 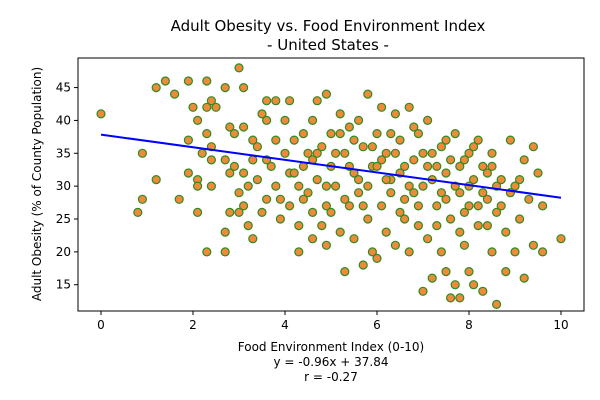 What do you see at coordinates (101, 325) in the screenshot?
I see `x-tick-label-0: 0` at bounding box center [101, 325].